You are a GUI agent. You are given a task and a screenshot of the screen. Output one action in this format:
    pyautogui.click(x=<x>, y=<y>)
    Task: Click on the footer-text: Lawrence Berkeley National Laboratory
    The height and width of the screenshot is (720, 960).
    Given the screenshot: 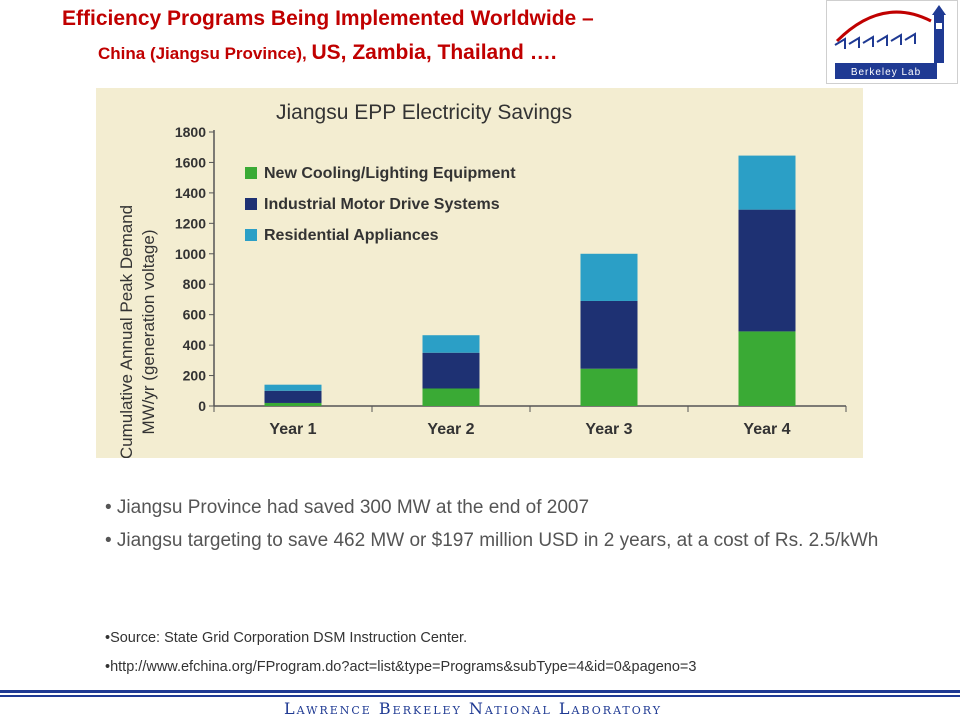 What is the action you would take?
    pyautogui.click(x=473, y=708)
    